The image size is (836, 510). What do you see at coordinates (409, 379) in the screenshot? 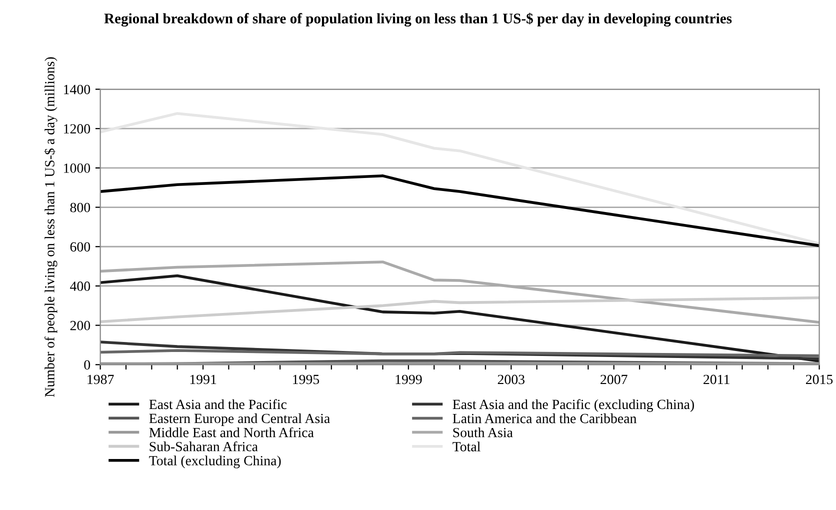
I see `x-tick-label: 1999` at bounding box center [409, 379].